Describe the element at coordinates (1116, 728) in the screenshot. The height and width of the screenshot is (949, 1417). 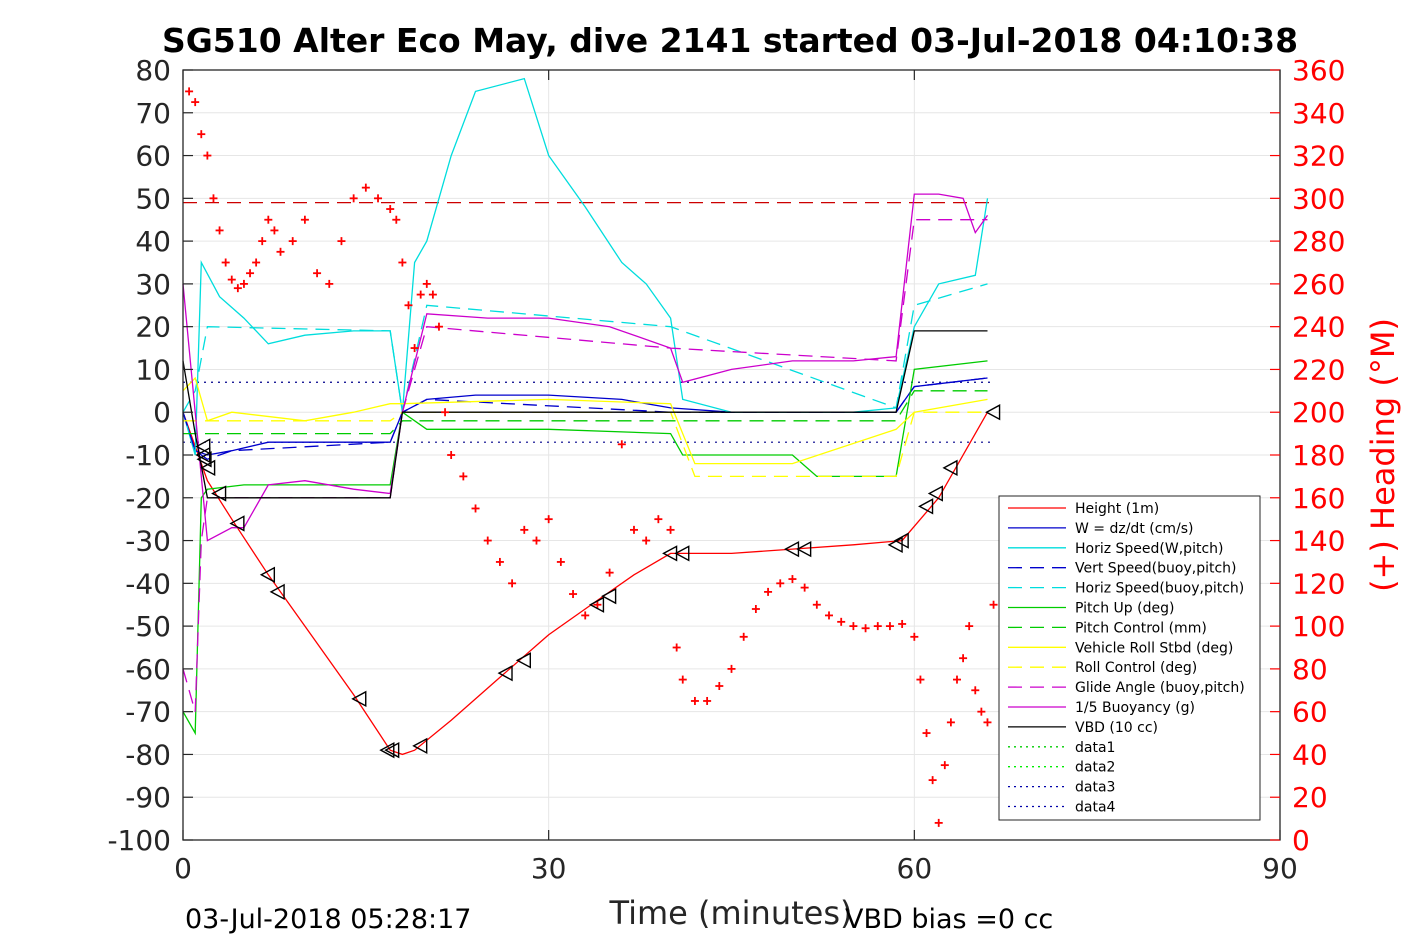
I see `legend-entry: VBD (10 cc)` at that location.